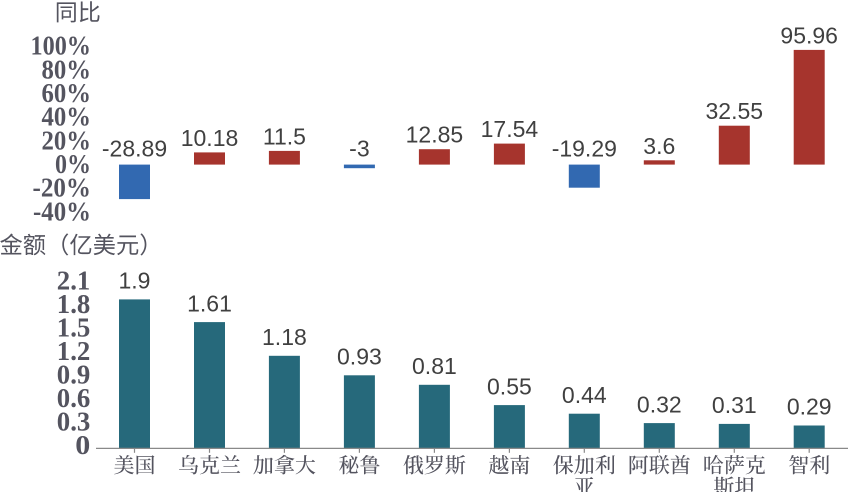  What do you see at coordinates (74, 374) in the screenshot?
I see `svg-text: 0.9` at bounding box center [74, 374].